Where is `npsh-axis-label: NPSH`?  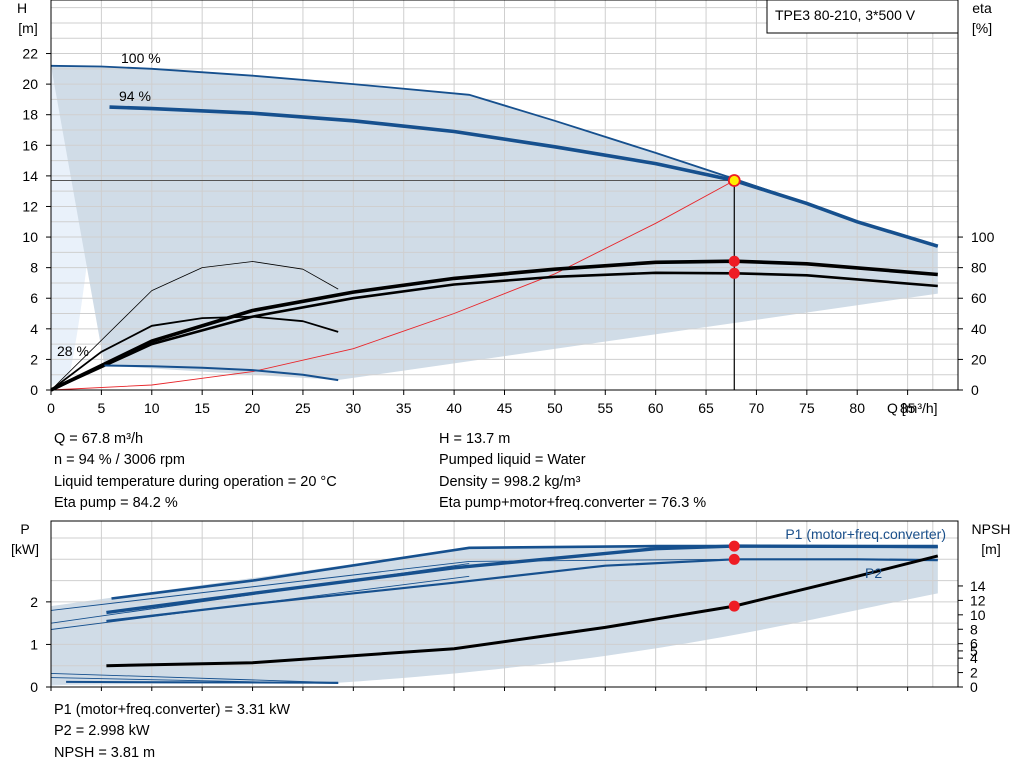
npsh-axis-label: NPSH is located at coordinates (991, 529).